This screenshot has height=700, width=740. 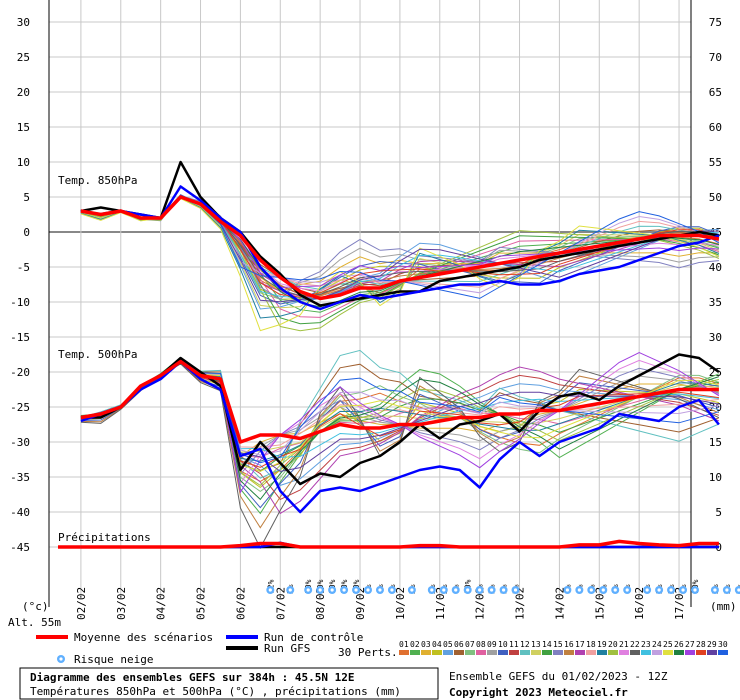 What do you see at coordinates (437, 644) in the screenshot?
I see `pert-number: 04` at bounding box center [437, 644].